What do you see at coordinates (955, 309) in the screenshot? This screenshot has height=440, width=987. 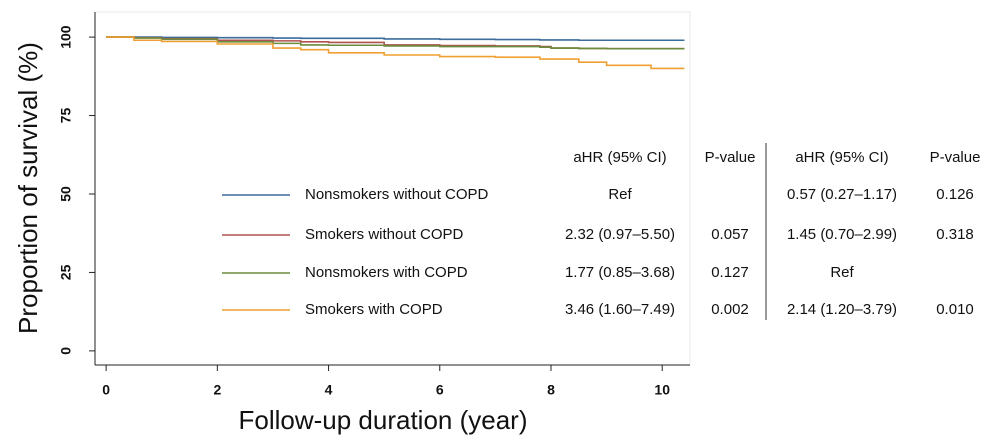 I see `table-cell: 0.010` at bounding box center [955, 309].